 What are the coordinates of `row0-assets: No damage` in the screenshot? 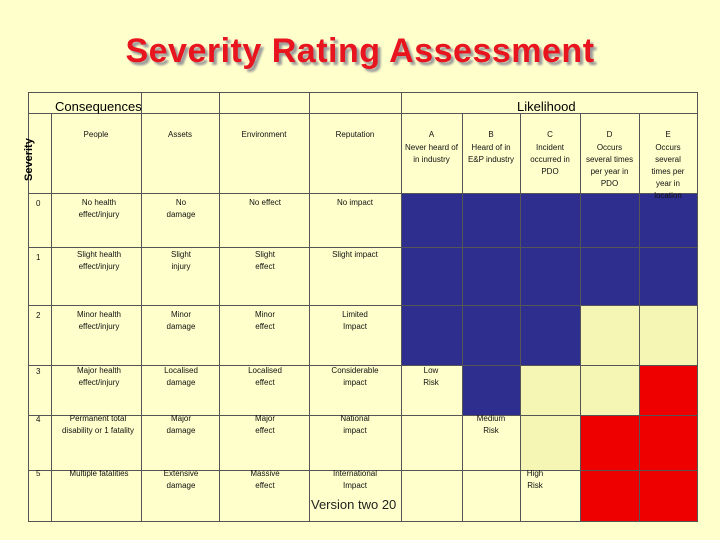 It's located at (181, 208).